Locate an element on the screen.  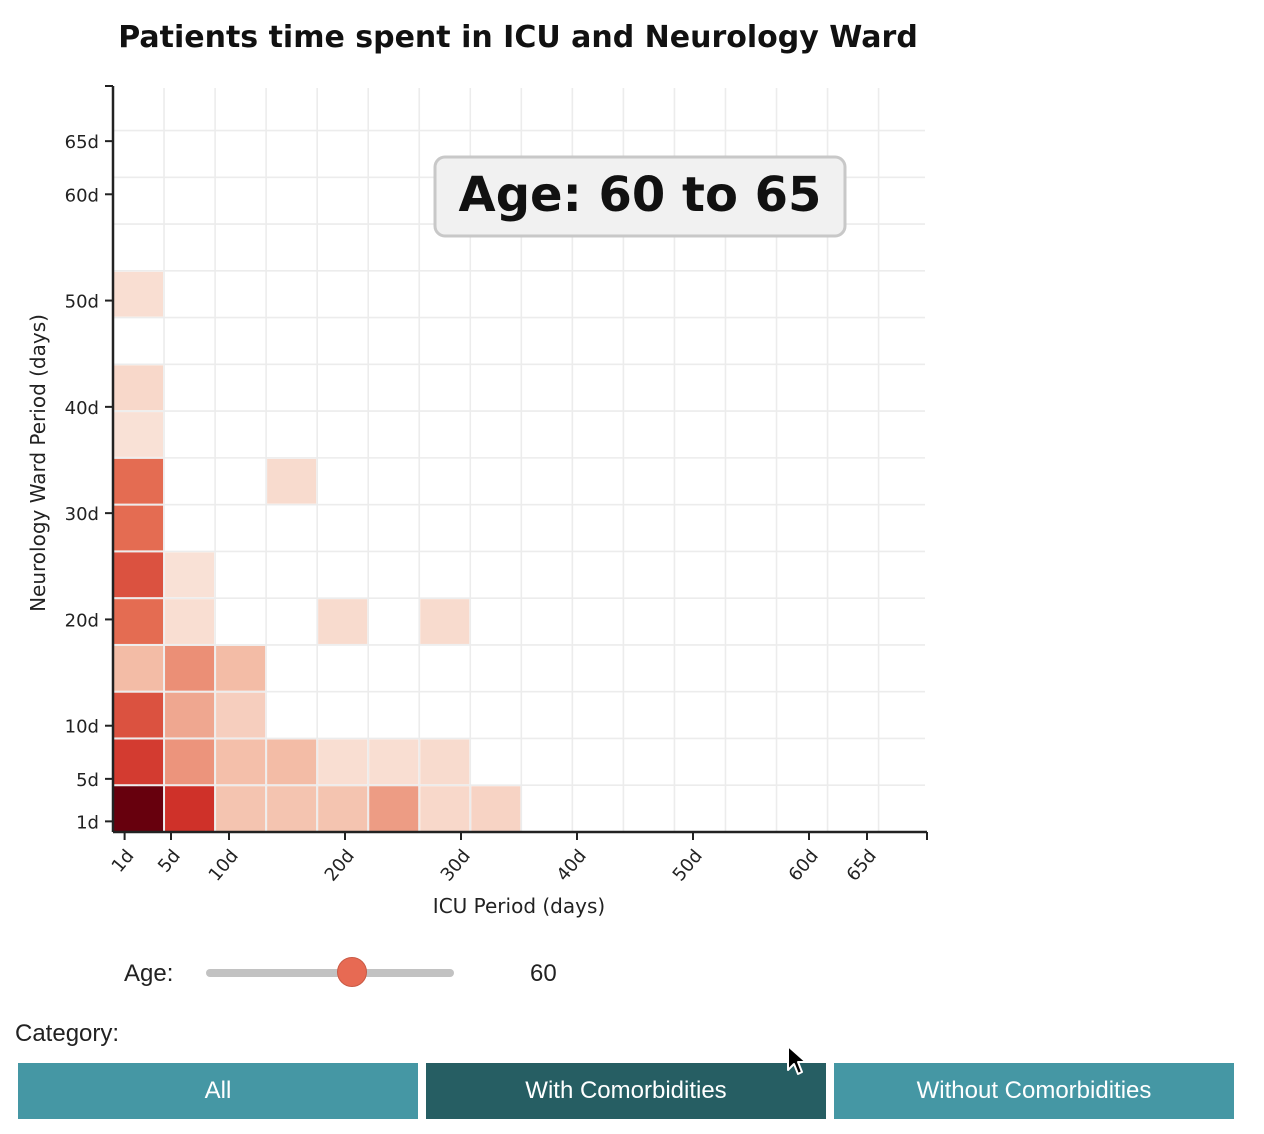
y-tick-label: 10d is located at coordinates (82, 727).